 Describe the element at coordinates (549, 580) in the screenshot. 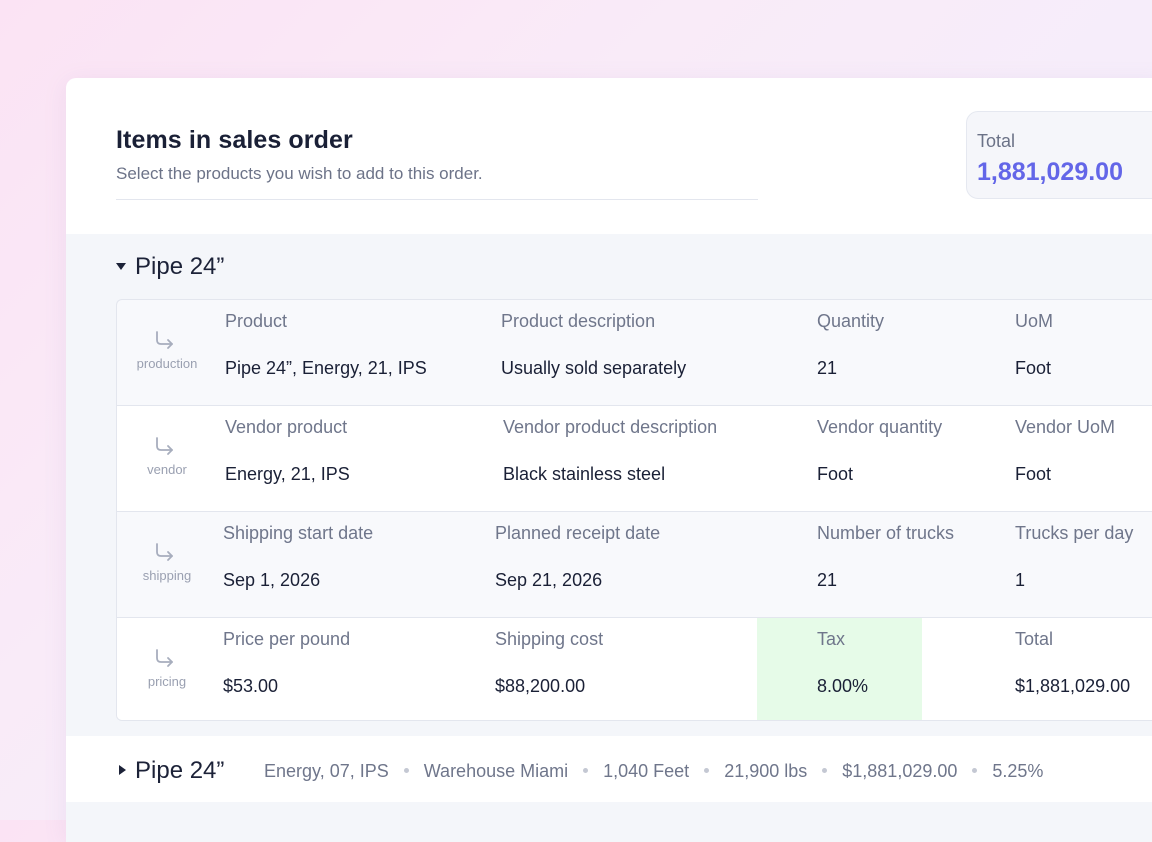

I see `field-value: Sep 21, 2026` at that location.